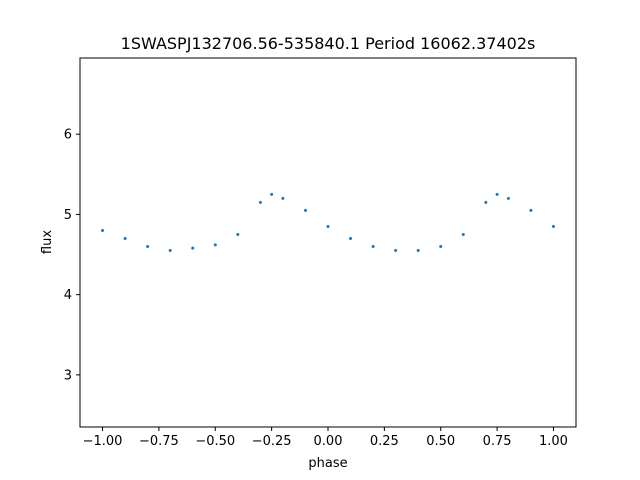  What do you see at coordinates (47, 242) in the screenshot?
I see `y-axis-label: flux` at bounding box center [47, 242].